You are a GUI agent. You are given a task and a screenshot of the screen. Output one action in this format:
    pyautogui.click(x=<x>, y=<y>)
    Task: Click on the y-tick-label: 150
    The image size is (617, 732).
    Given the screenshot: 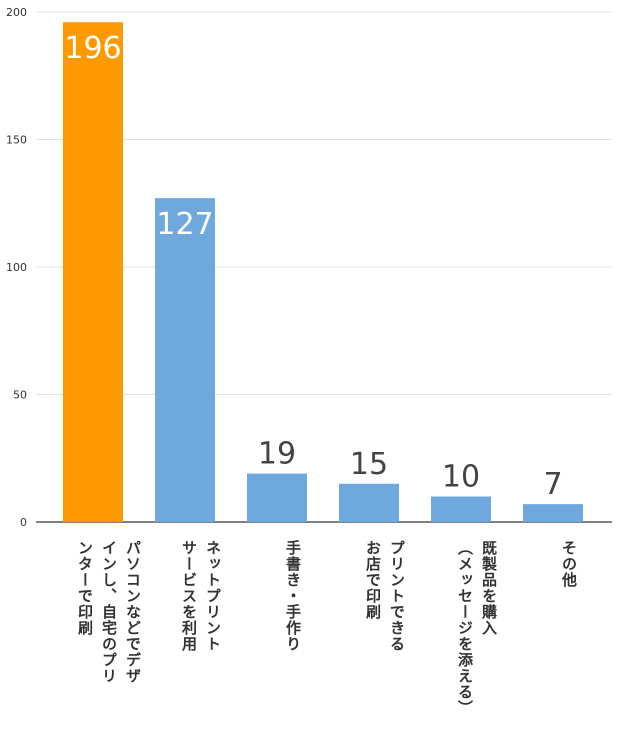 What is the action you would take?
    pyautogui.click(x=16, y=140)
    